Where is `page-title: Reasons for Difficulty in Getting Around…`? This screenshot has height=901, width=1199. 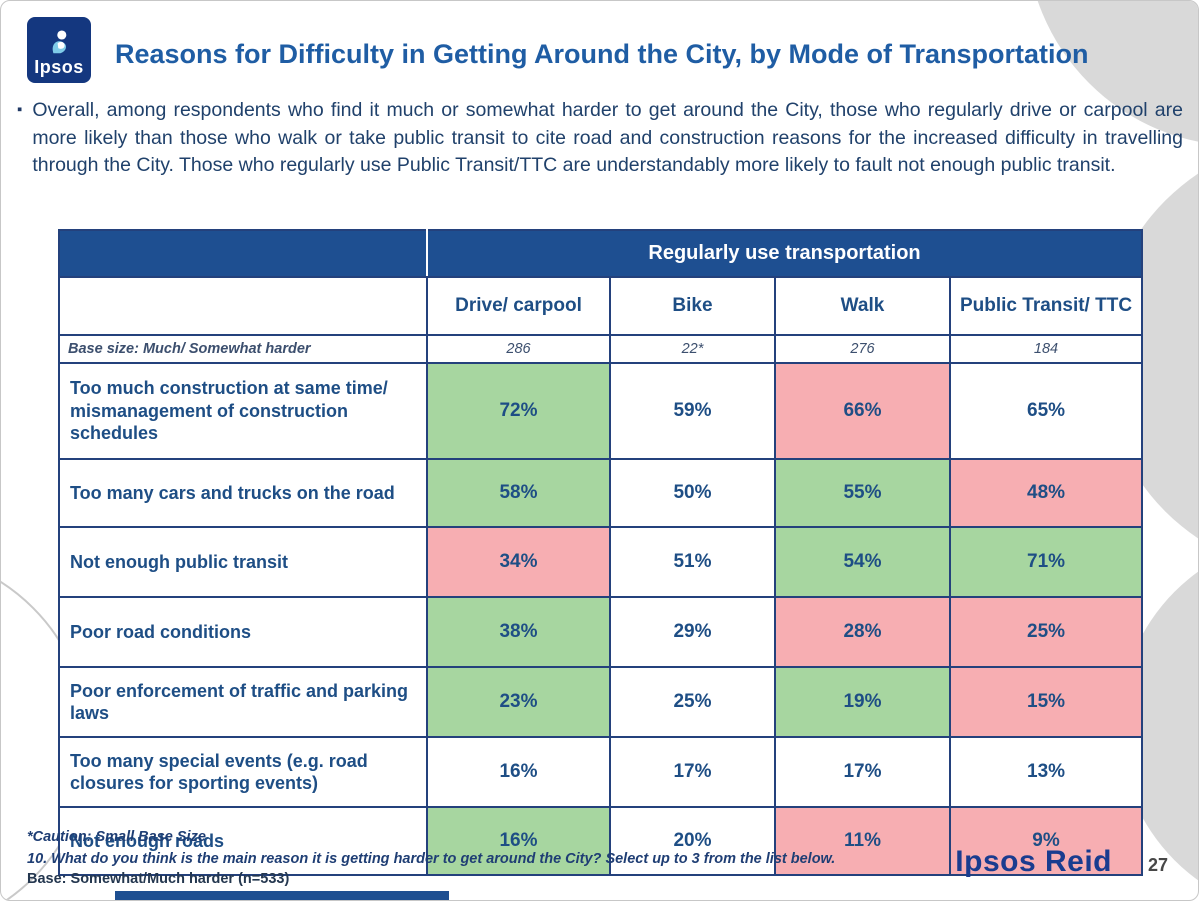 page-title: Reasons for Difficulty in Getting Around… is located at coordinates (602, 54).